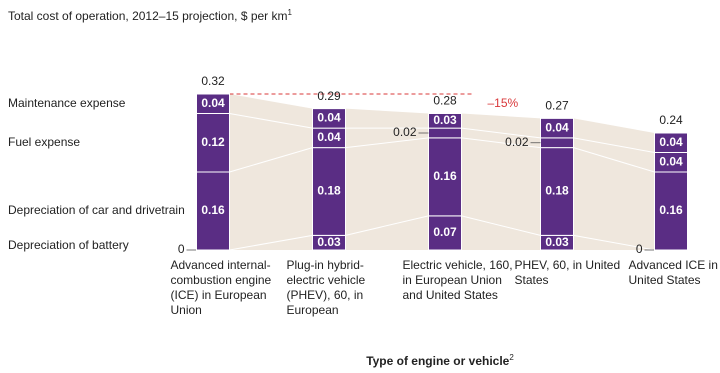 This screenshot has width=720, height=373. Describe the element at coordinates (44, 142) in the screenshot. I see `legend-label: Fuel expense` at that location.